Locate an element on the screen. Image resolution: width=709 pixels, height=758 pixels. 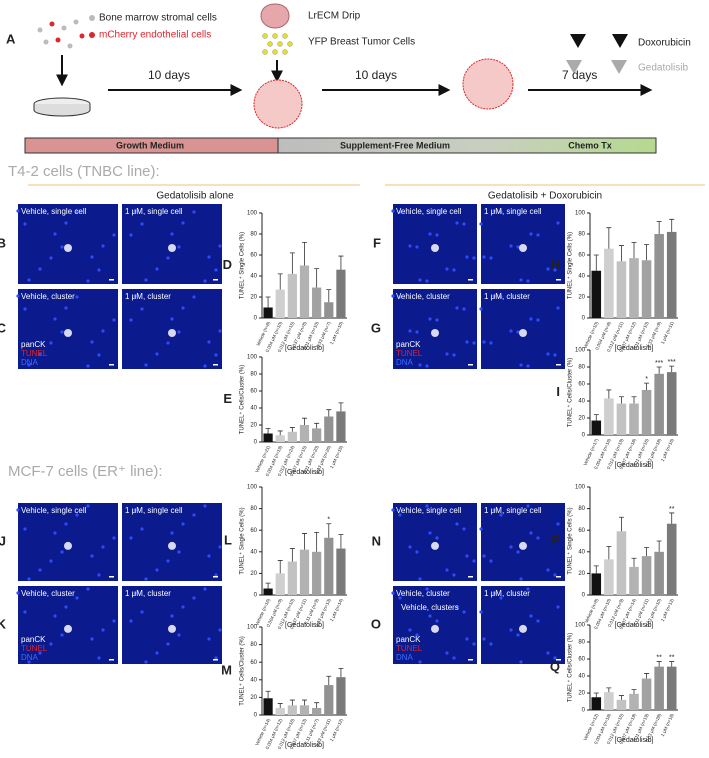
y-tick-label: 80 is located at coordinates (581, 643).